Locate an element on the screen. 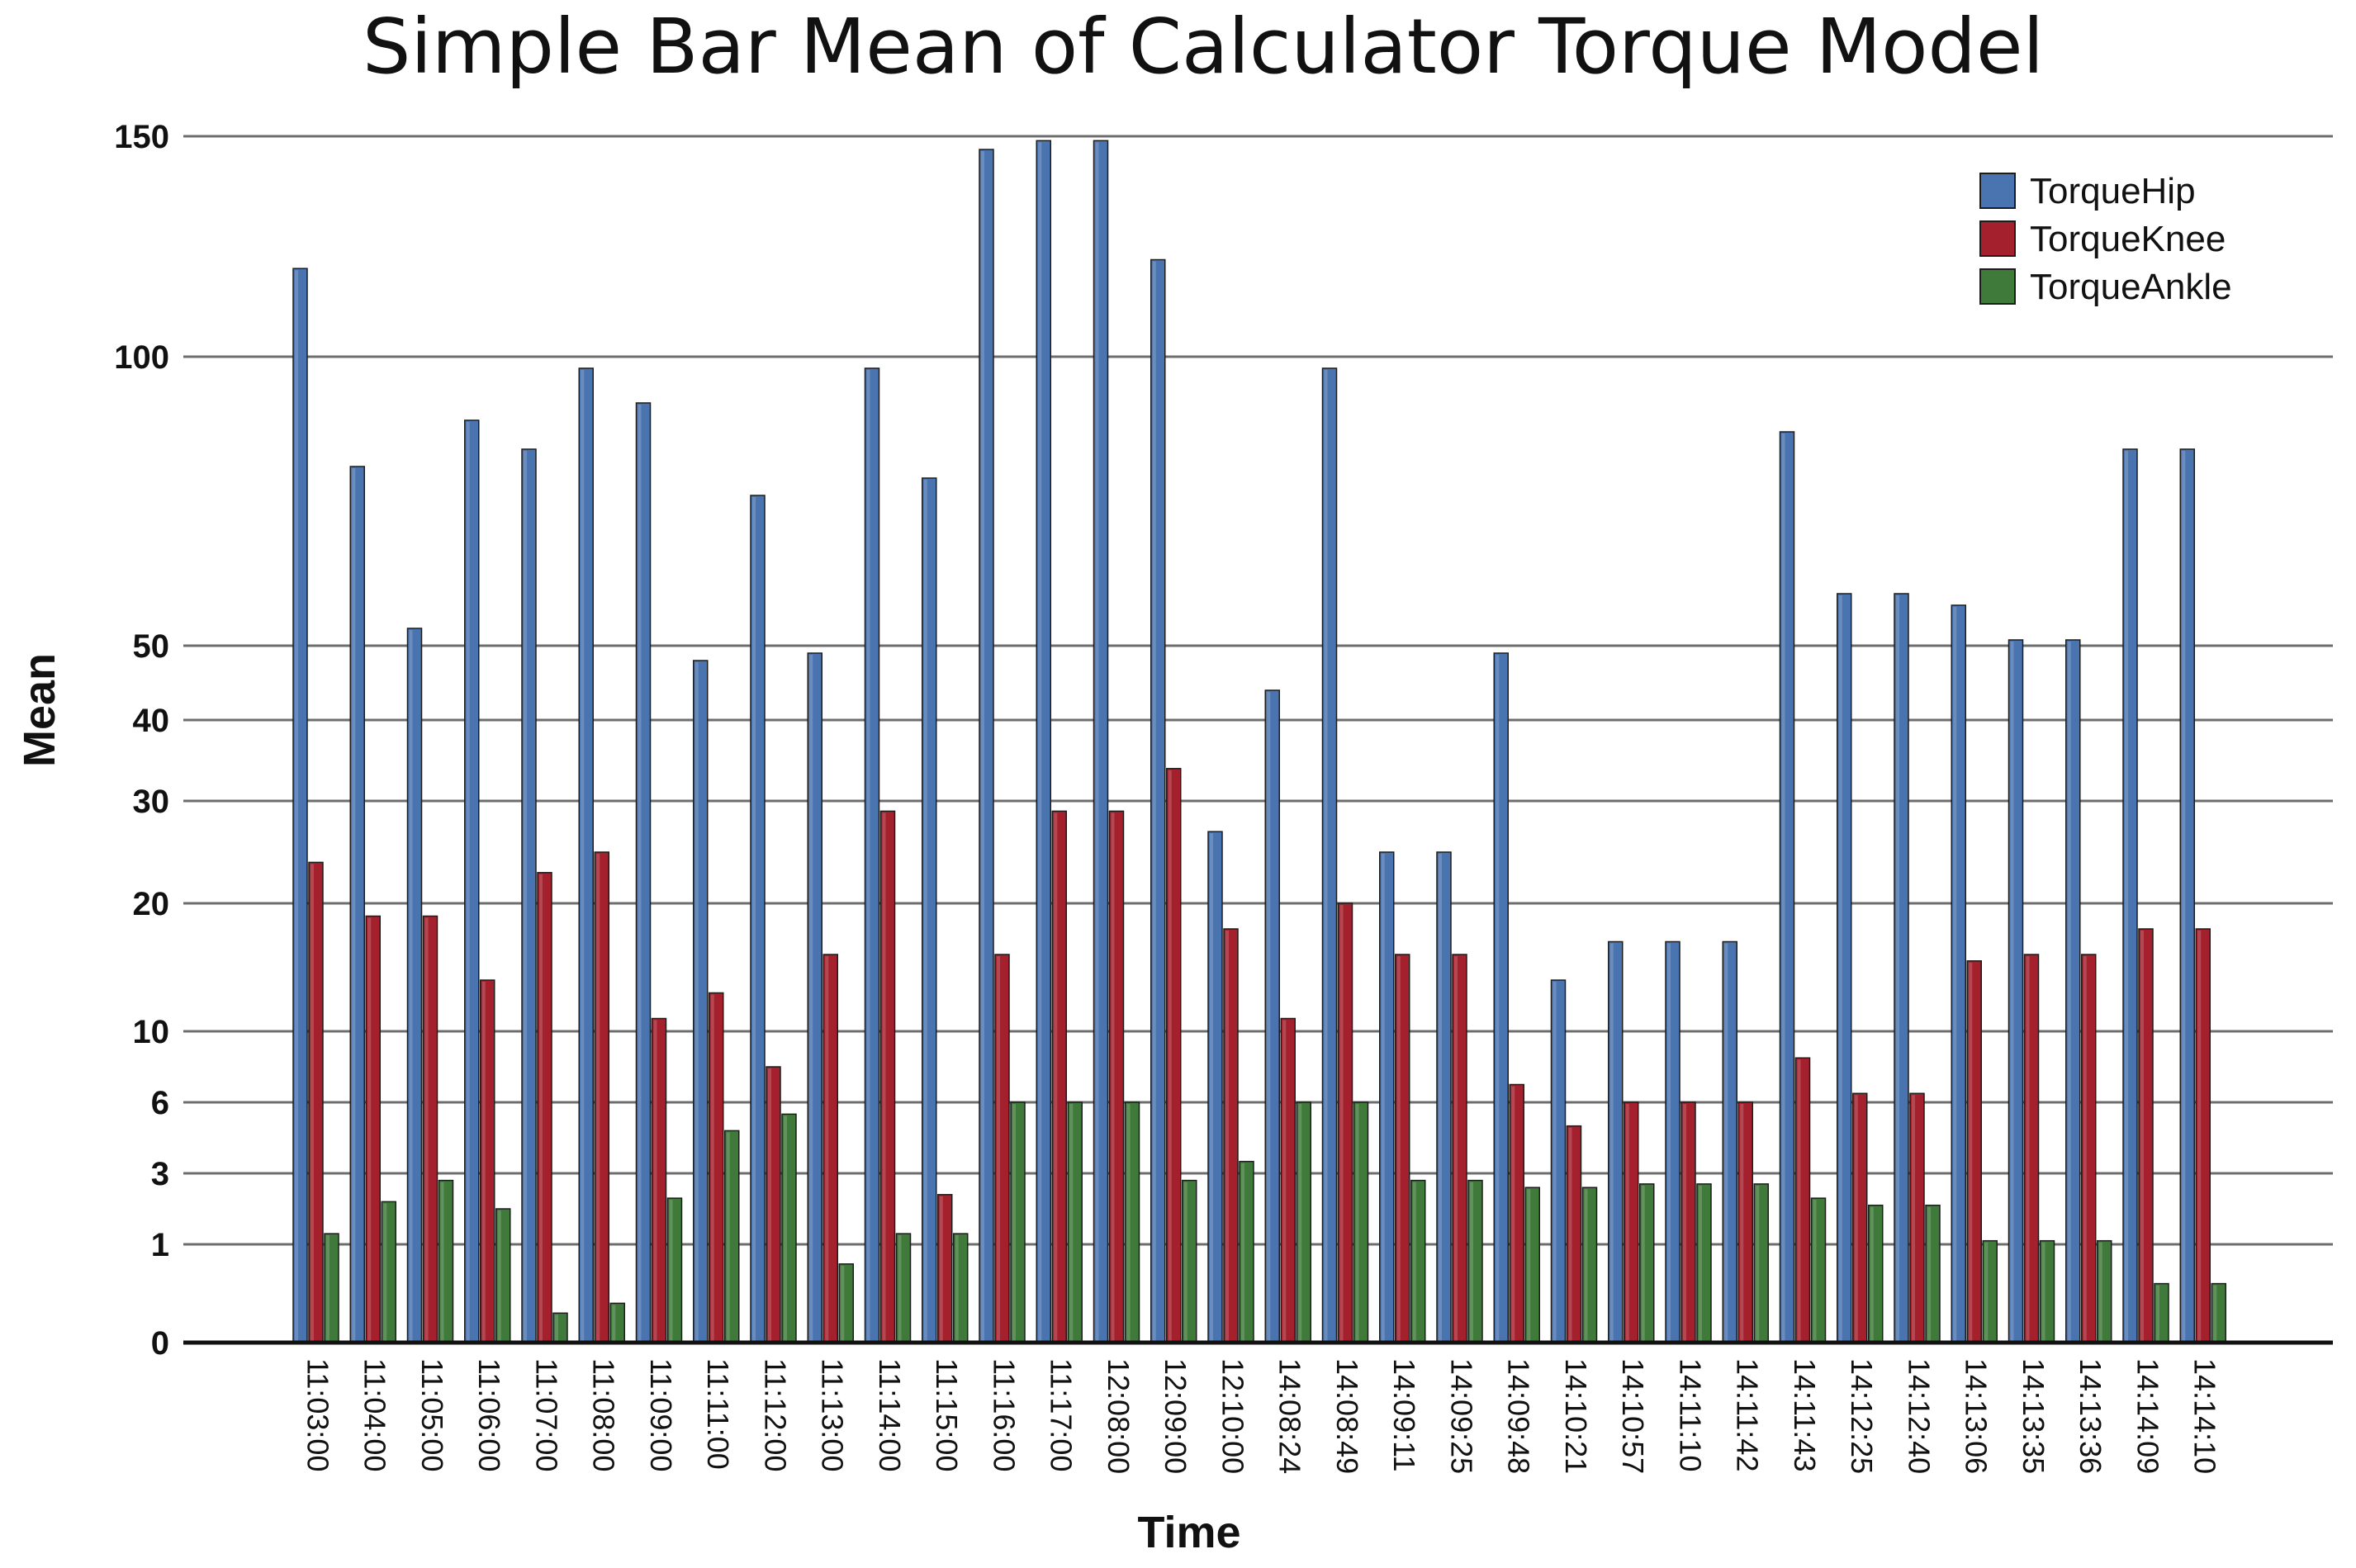 This screenshot has height=1568, width=2356. x-tick-label: 11:06:00 is located at coordinates (489, 1414).